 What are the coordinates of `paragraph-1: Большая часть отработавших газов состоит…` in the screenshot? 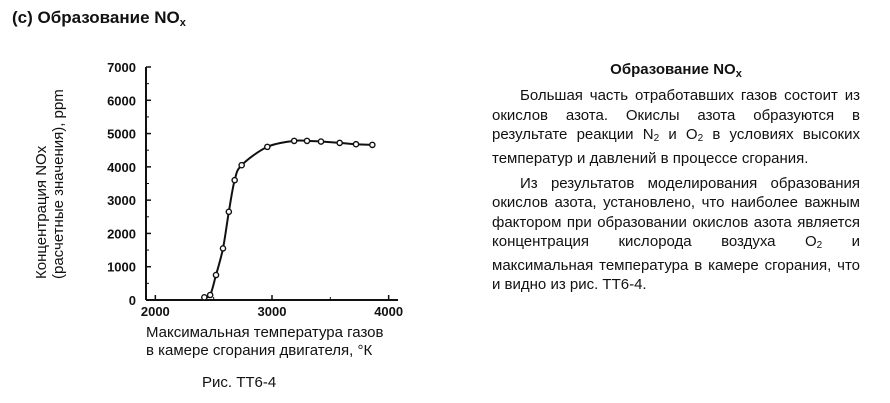 It's located at (676, 127).